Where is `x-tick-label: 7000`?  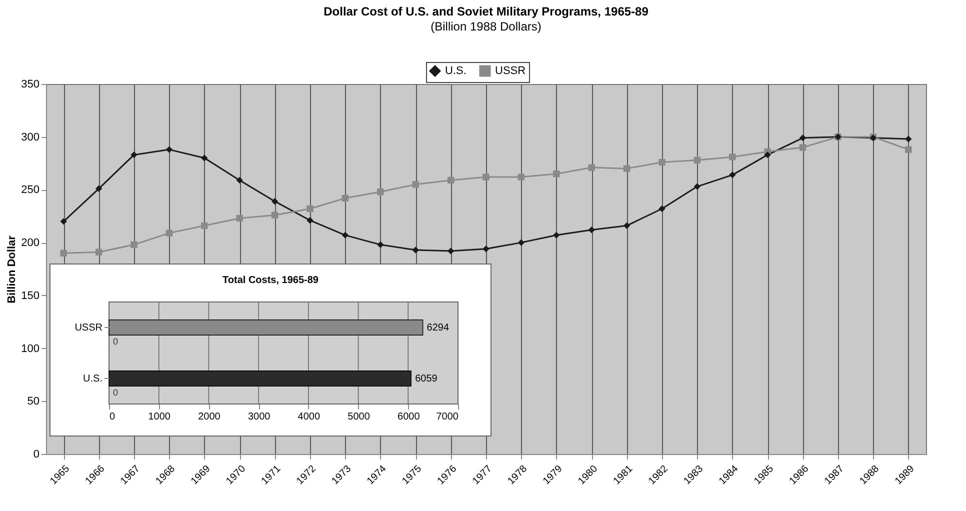 x-tick-label: 7000 is located at coordinates (447, 417).